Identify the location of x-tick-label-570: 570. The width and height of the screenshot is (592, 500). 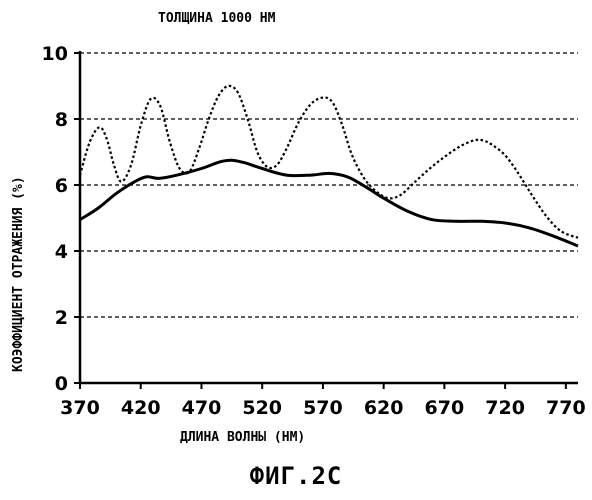
(323, 408).